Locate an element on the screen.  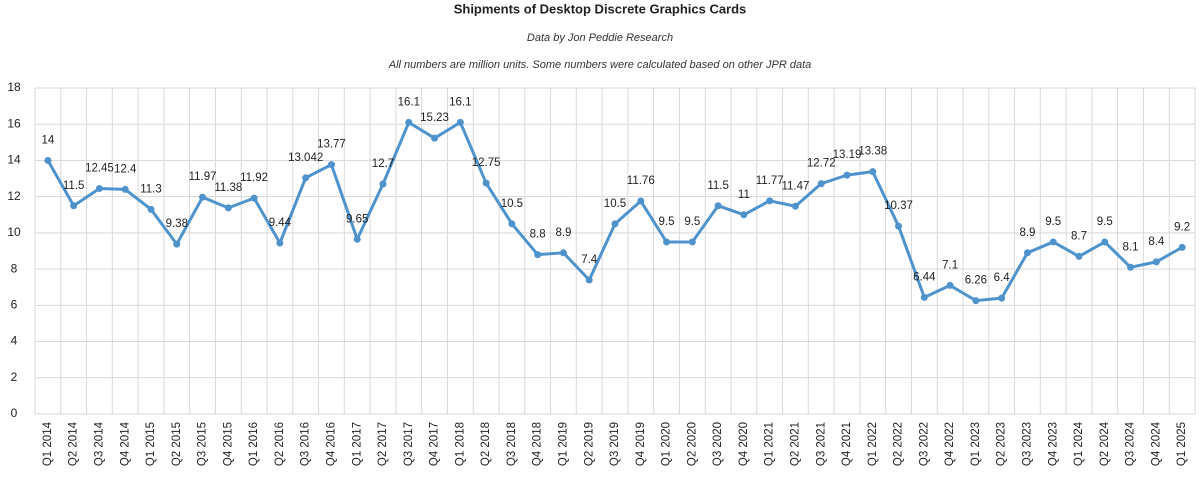
value-label: 11.47 is located at coordinates (795, 186).